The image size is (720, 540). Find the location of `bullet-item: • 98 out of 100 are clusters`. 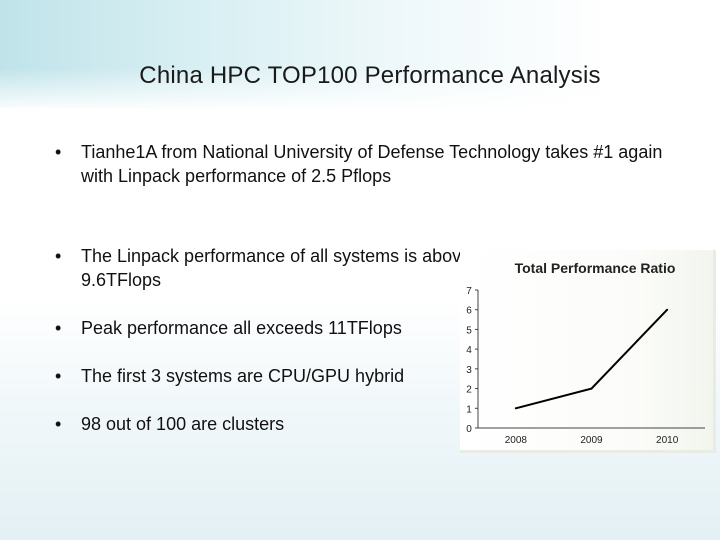

bullet-item: • 98 out of 100 are clusters is located at coordinates (265, 424).